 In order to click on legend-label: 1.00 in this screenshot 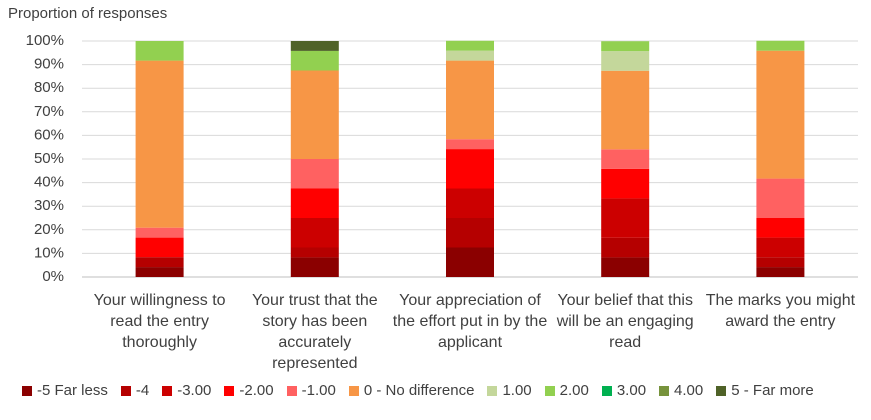, I will do `click(517, 390)`.